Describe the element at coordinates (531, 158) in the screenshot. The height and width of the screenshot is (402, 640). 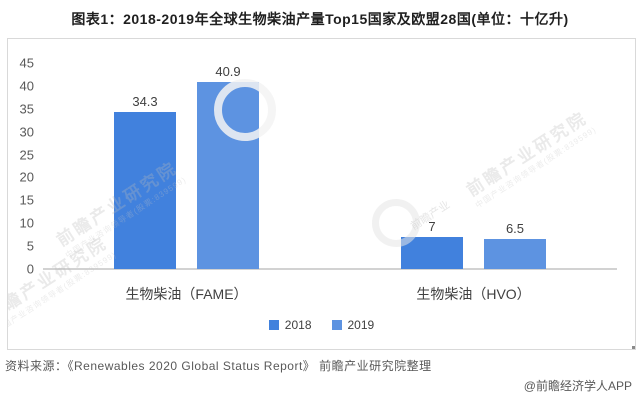
I see `watermark-brand-right: 前瞻产业研究院 中国产业咨询领导者(股票:839599)` at that location.